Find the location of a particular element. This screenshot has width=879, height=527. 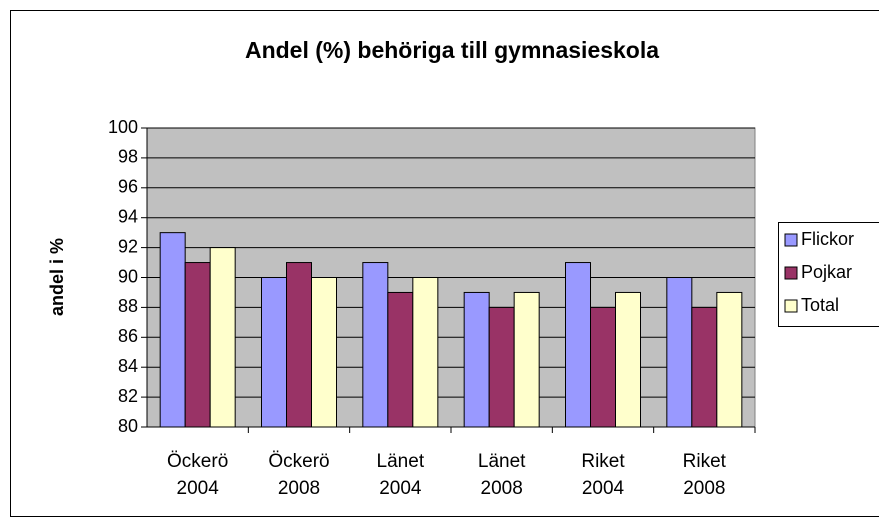

legend-label: Flickor is located at coordinates (827, 239).